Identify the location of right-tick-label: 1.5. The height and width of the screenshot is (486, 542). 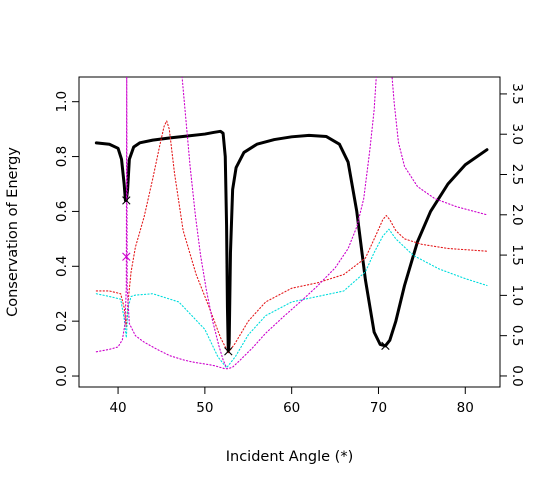
(517, 254).